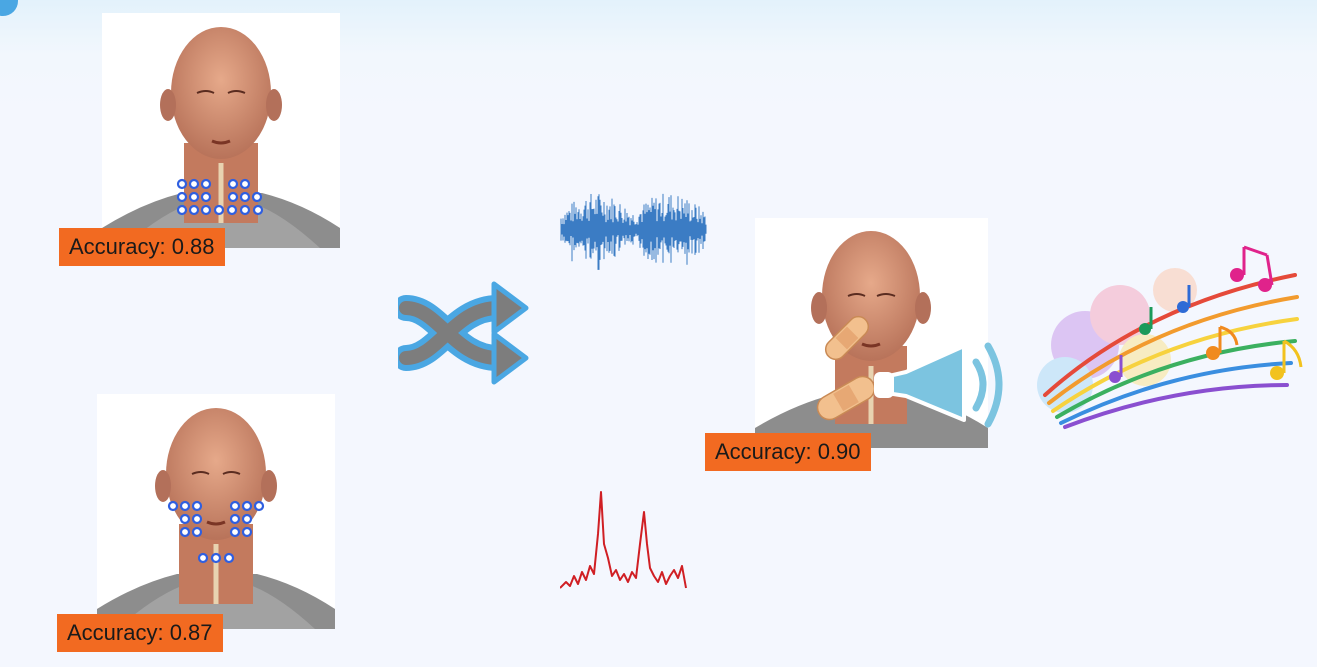 This screenshot has height=667, width=1317. I want to click on neck-electrode-panel, so click(221, 130).